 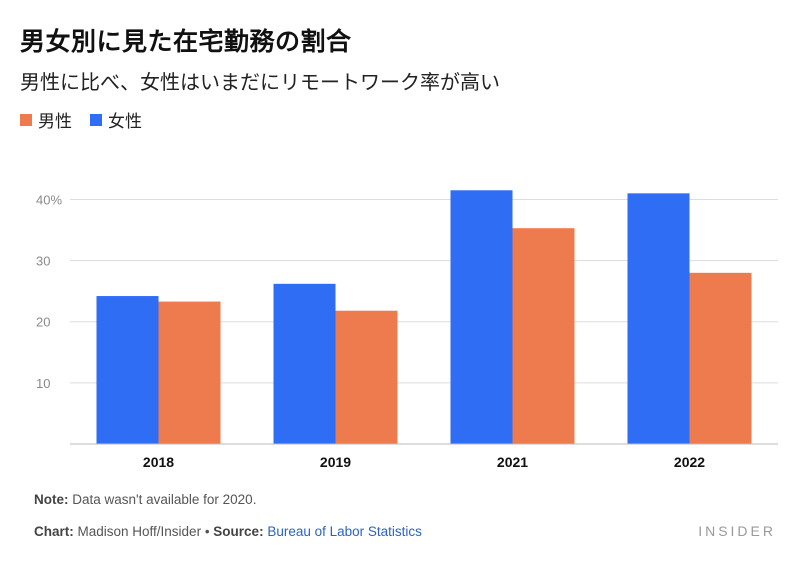 What do you see at coordinates (143, 531) in the screenshot?
I see `chart-credit-text: Madison Hoff/Insider •` at bounding box center [143, 531].